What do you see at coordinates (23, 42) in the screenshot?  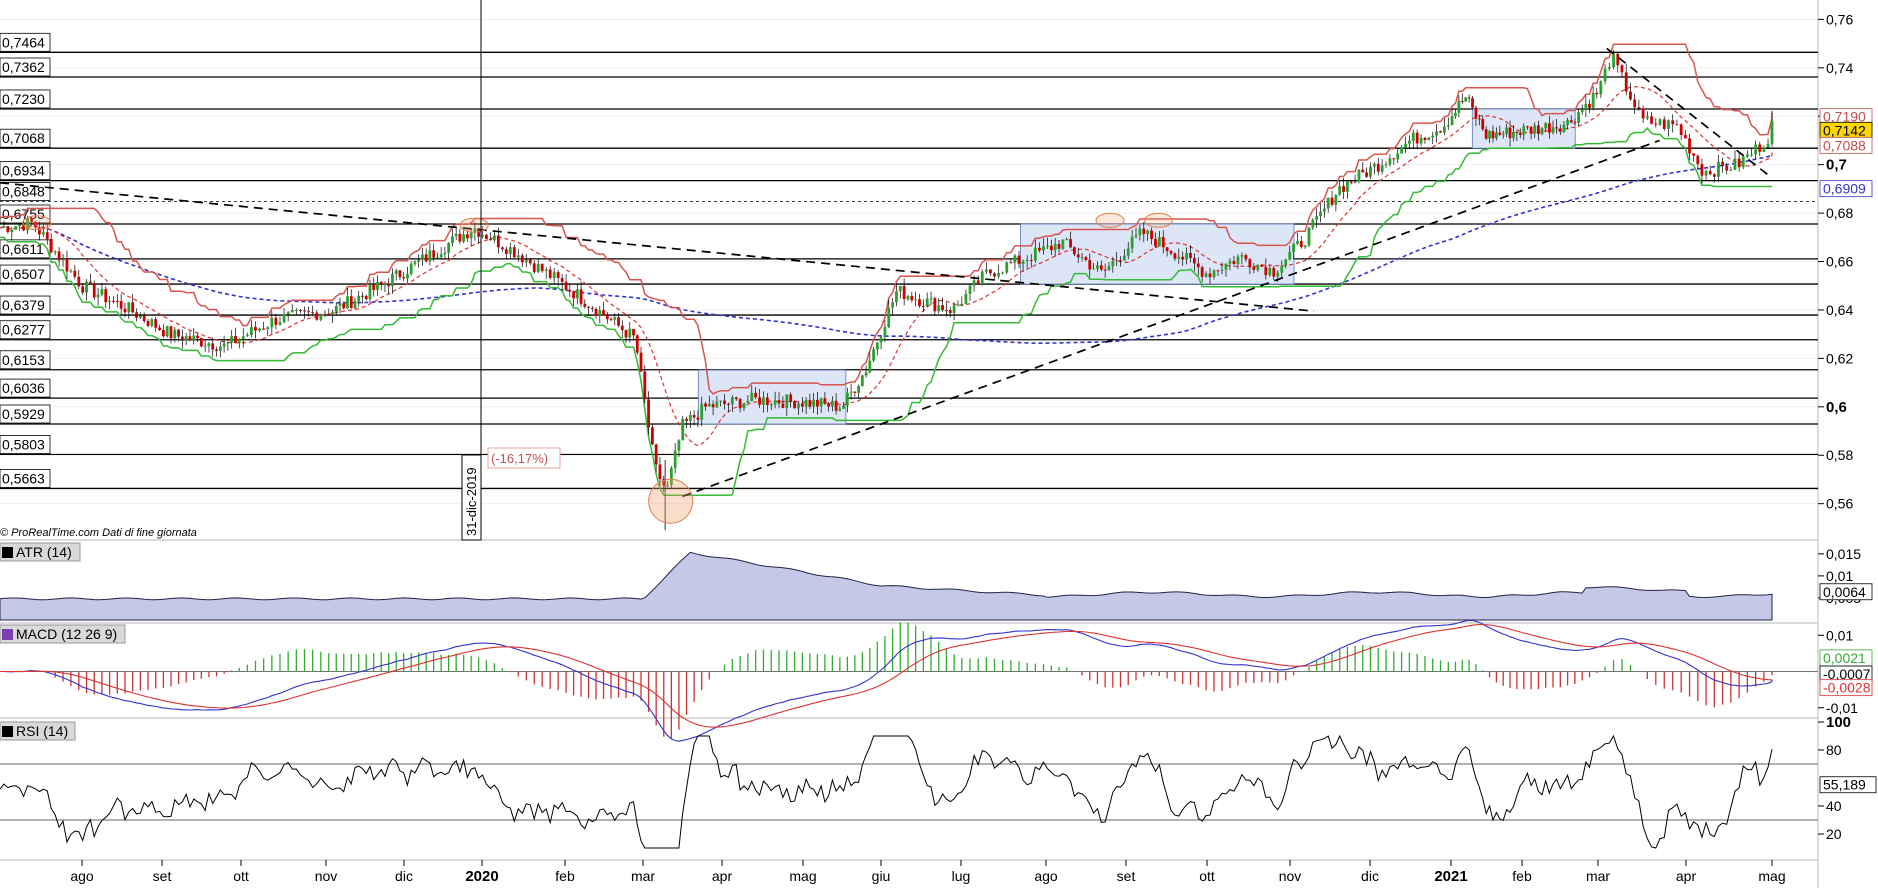 I see `level-label: 0,7464` at bounding box center [23, 42].